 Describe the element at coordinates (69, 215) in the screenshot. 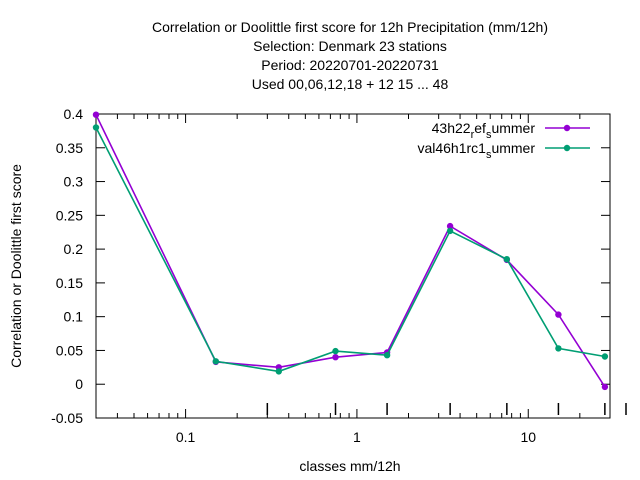

I see `y-tick-label: 0.25` at that location.